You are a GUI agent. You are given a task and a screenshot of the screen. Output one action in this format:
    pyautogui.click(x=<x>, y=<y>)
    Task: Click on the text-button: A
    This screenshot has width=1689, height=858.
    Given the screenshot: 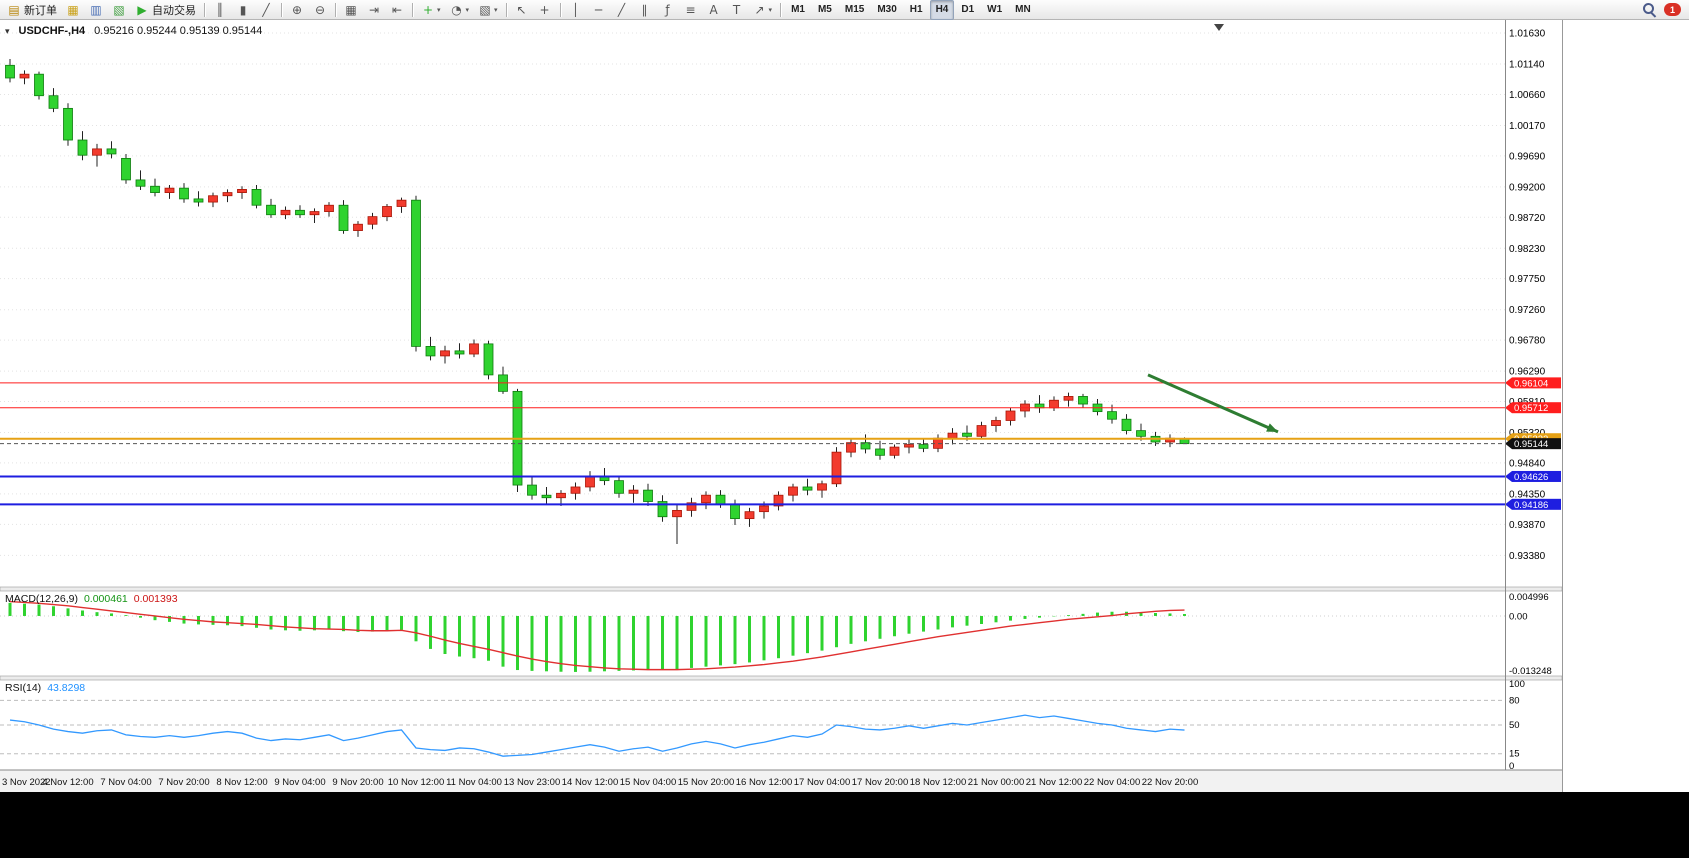 What is the action you would take?
    pyautogui.click(x=714, y=10)
    